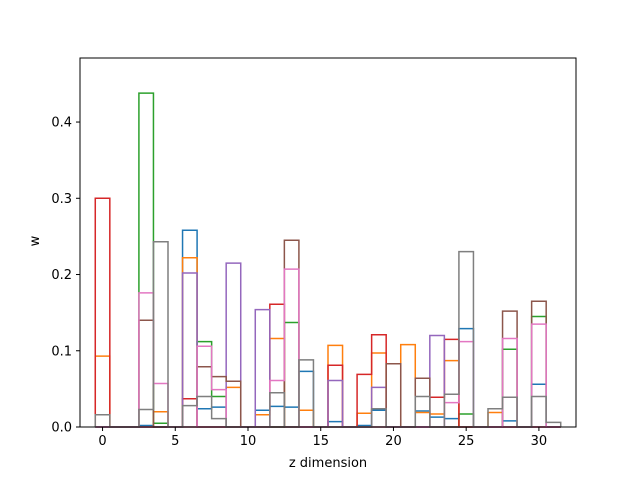  I want to click on x-axis-label: z dimension, so click(328, 463).